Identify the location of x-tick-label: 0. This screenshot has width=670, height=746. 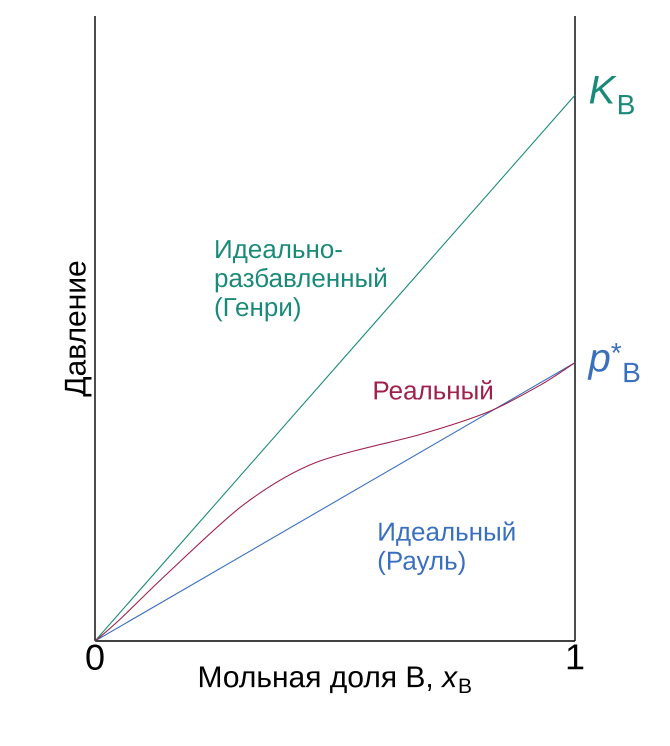
(95, 657).